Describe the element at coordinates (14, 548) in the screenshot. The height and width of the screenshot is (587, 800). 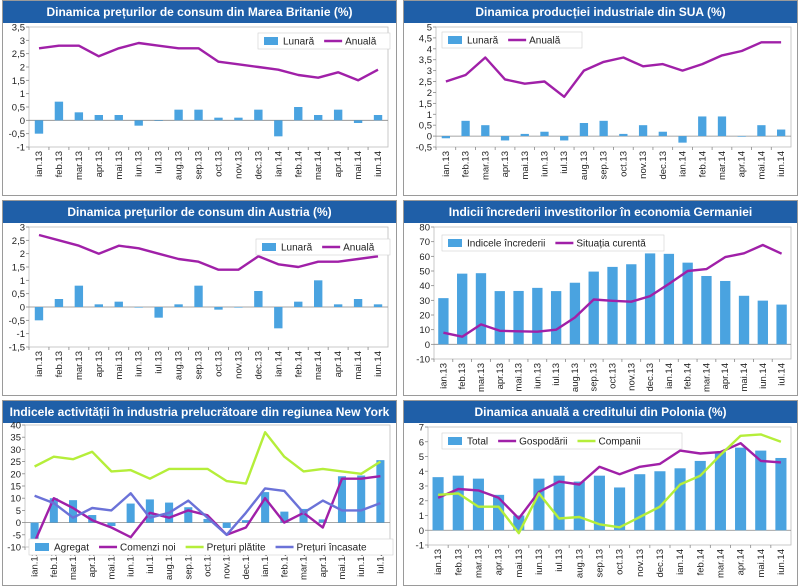
I see `y-tick-label: -10` at that location.